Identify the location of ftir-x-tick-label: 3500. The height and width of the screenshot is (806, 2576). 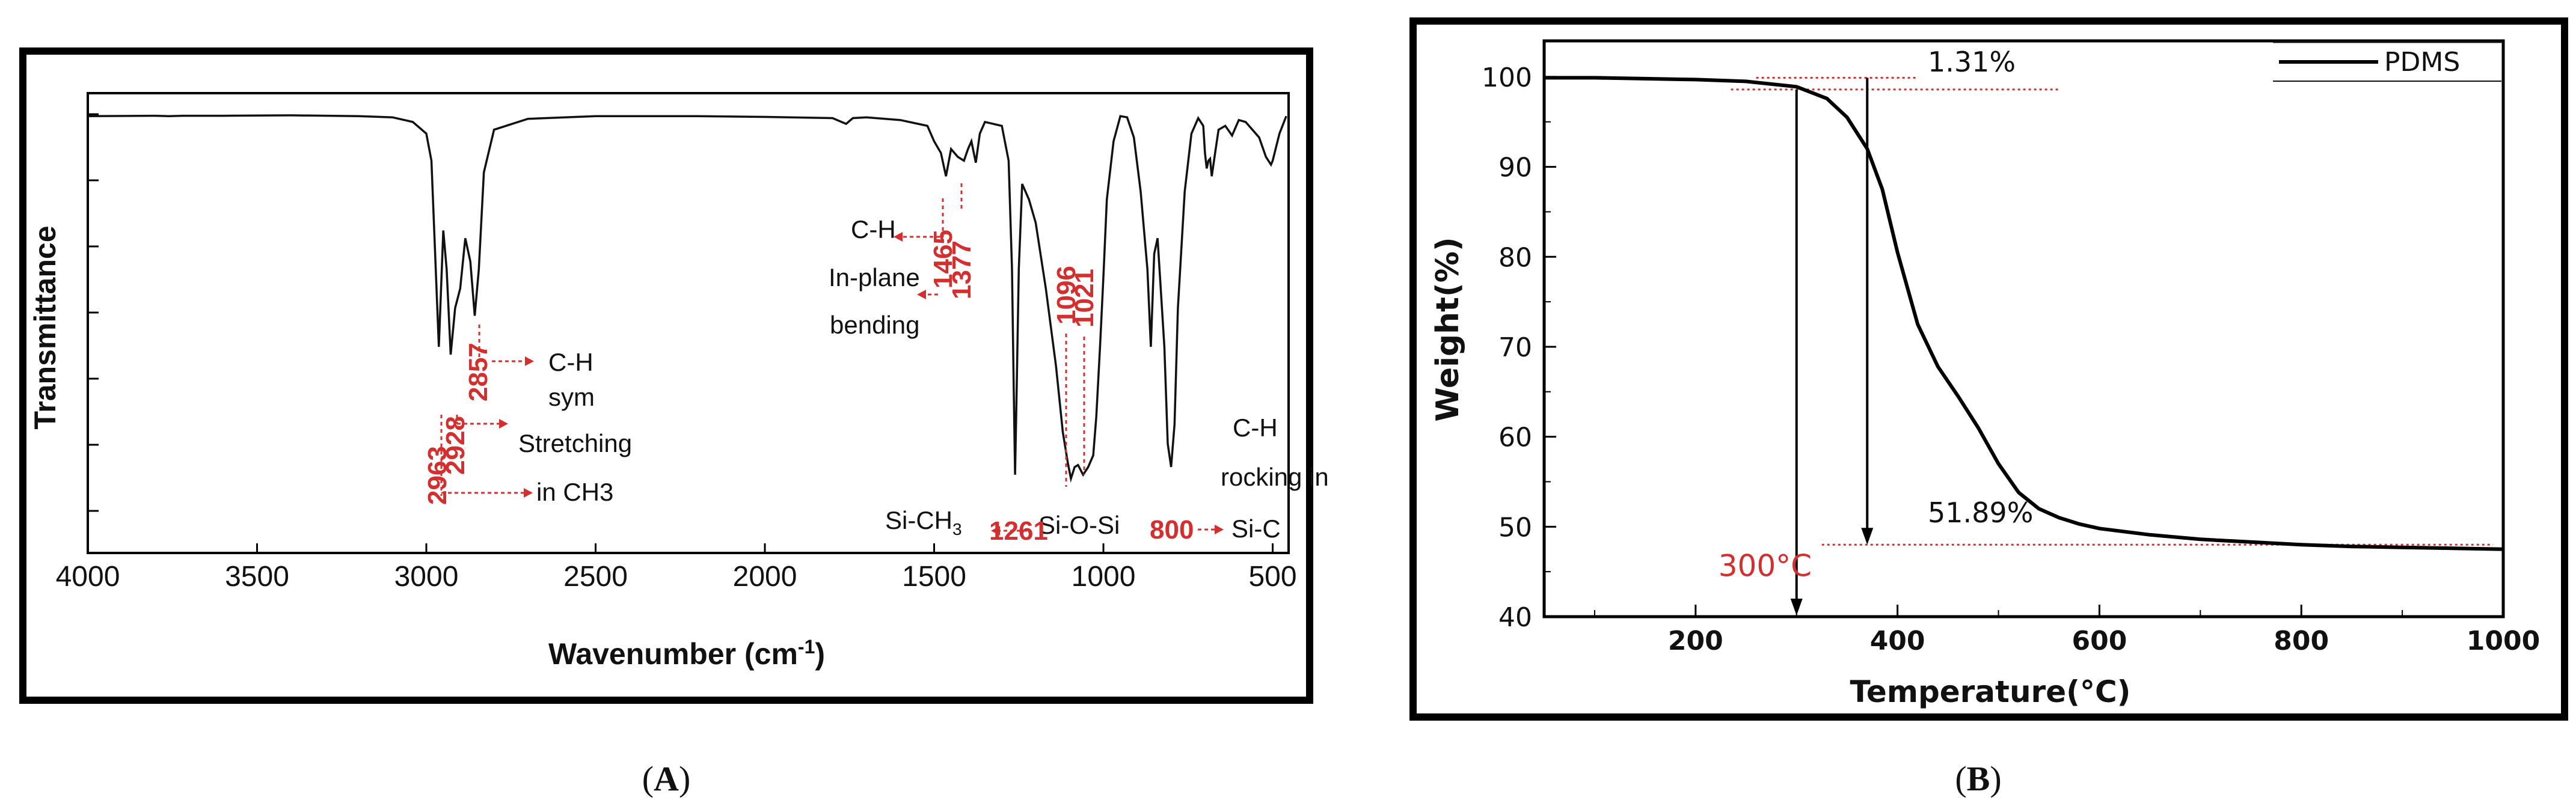
(257, 577).